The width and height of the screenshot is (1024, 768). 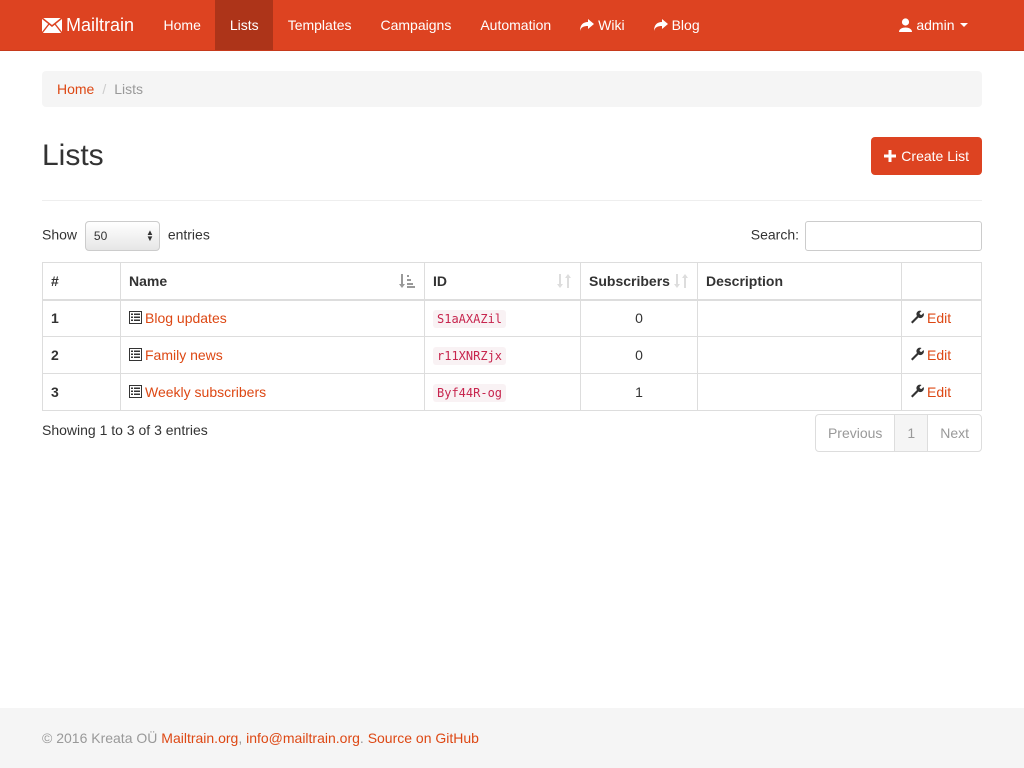 I want to click on nav-label: Campaigns, so click(x=416, y=25).